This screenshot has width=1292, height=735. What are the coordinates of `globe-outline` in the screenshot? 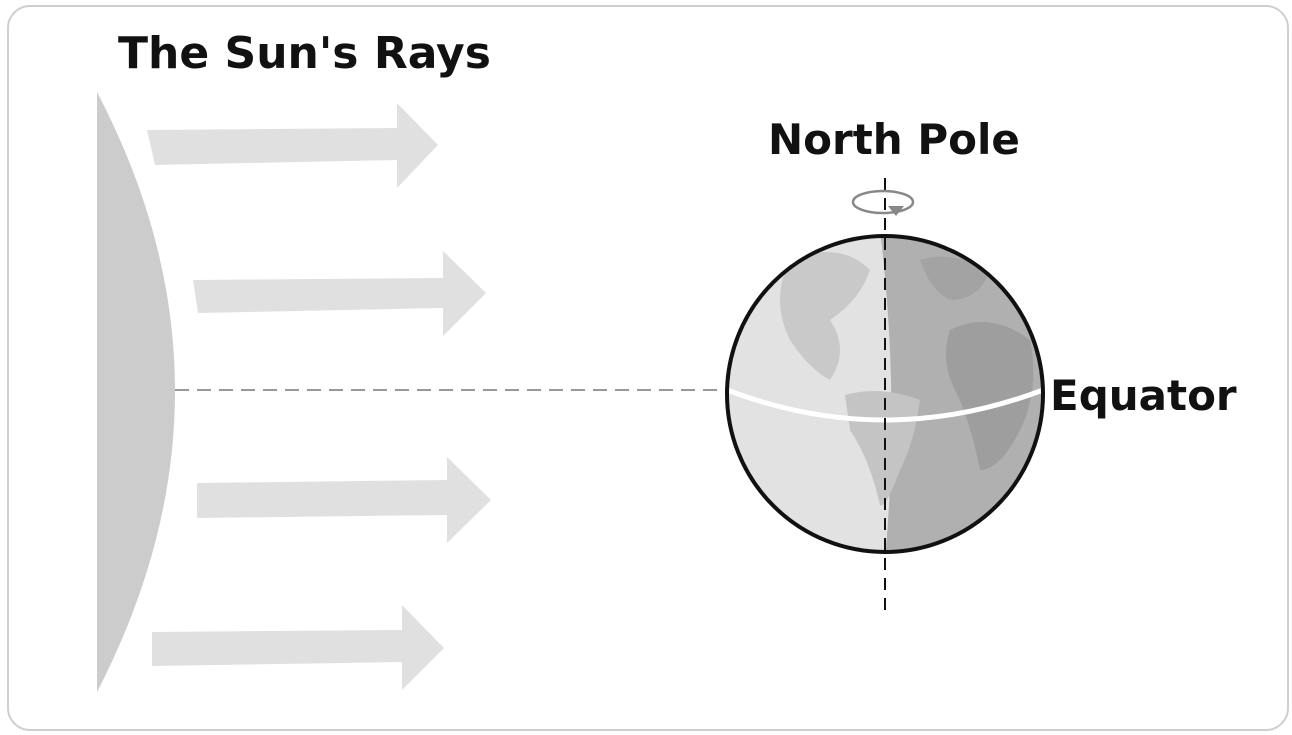 It's located at (885, 394).